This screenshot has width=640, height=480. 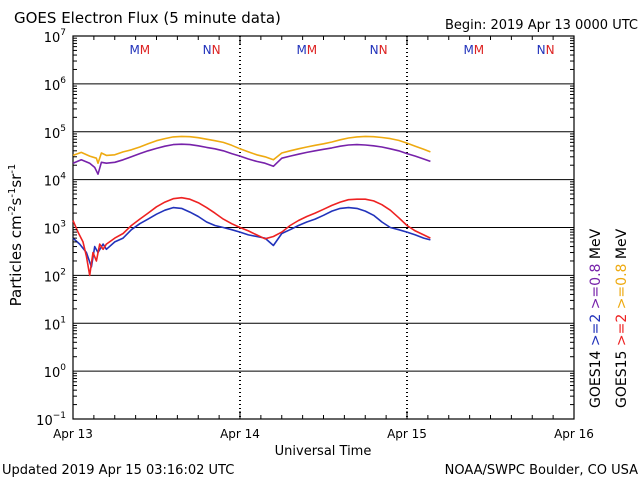 I want to click on y-tick-label: 10¹, so click(x=55, y=324).